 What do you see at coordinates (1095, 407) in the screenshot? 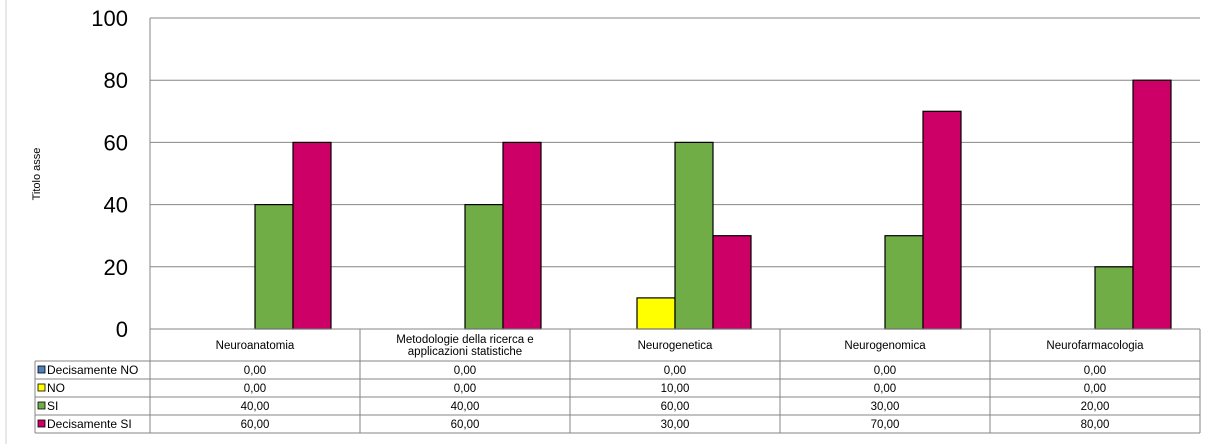
I see `data-label: 20,00` at bounding box center [1095, 407].